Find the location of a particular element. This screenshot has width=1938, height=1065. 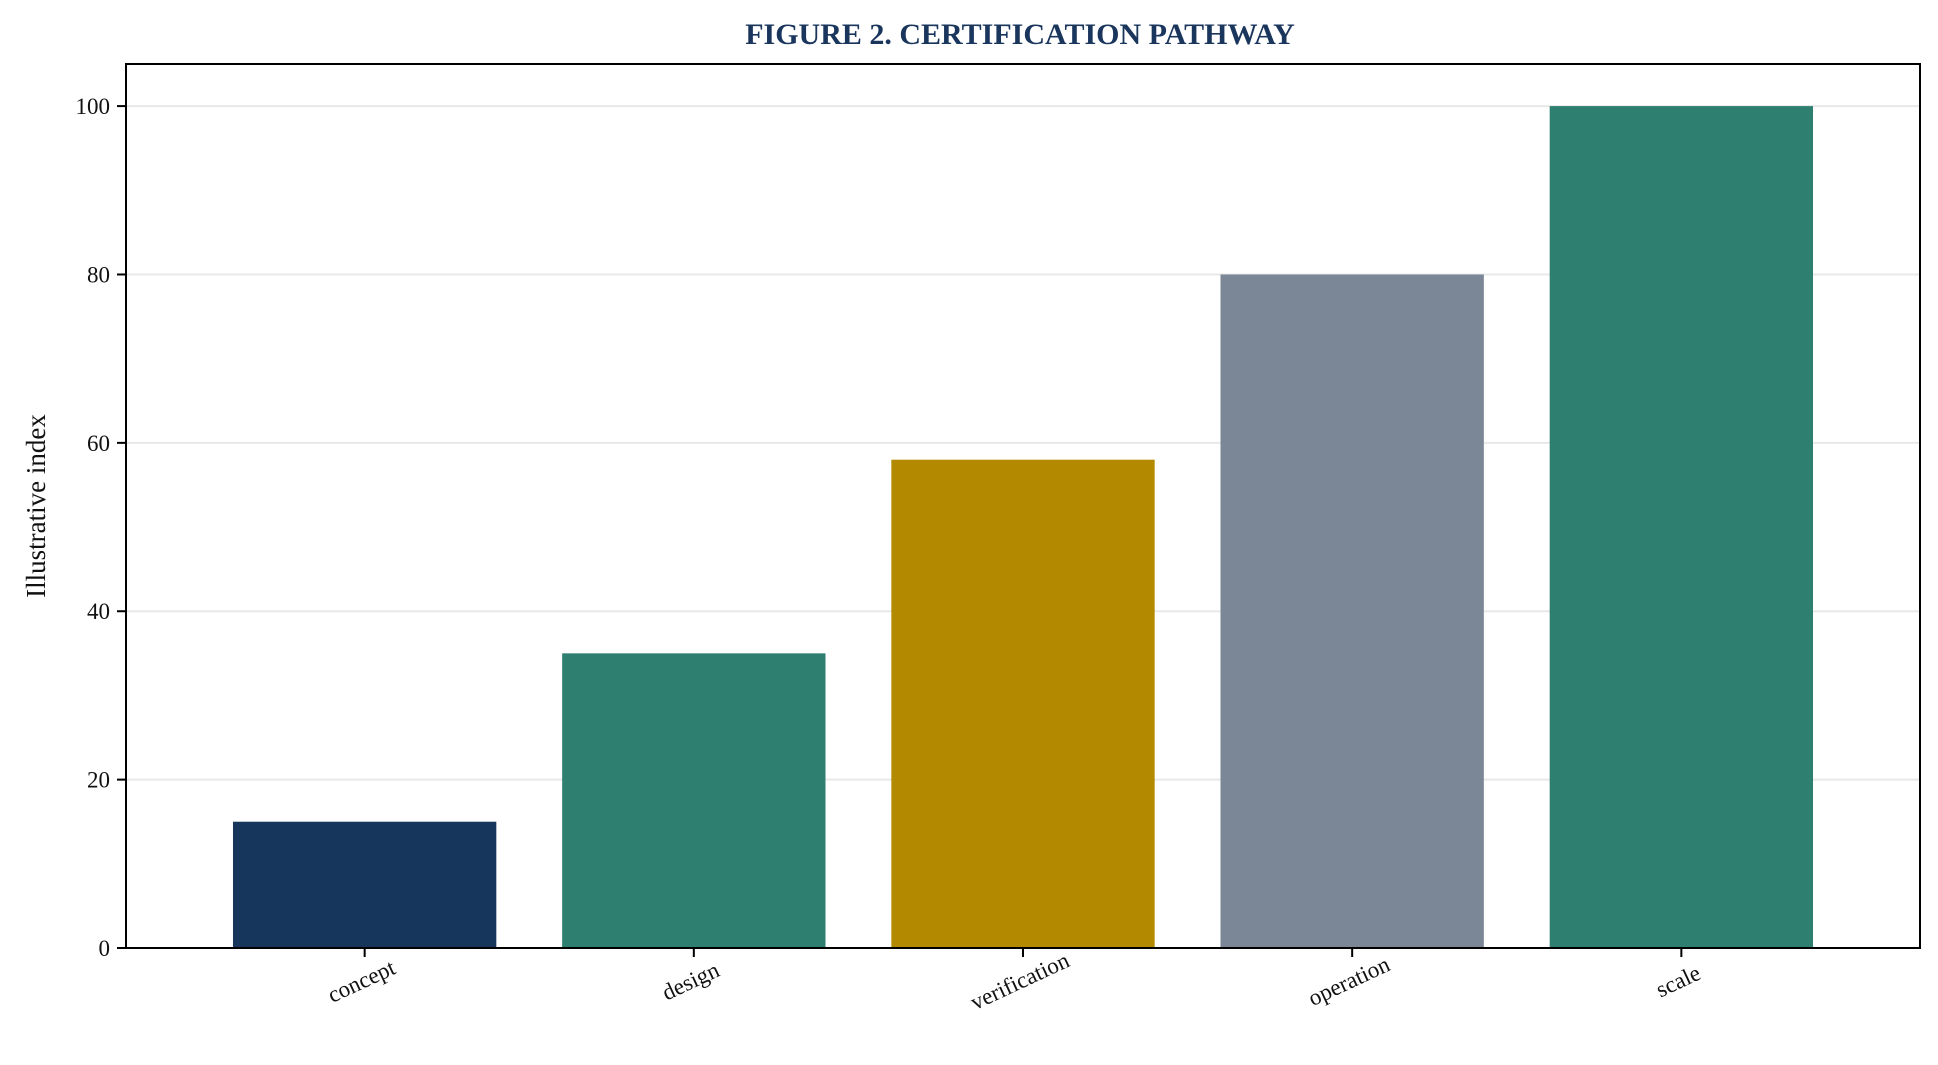

x-axis: concept design verification operation scale is located at coordinates (1014, 981).